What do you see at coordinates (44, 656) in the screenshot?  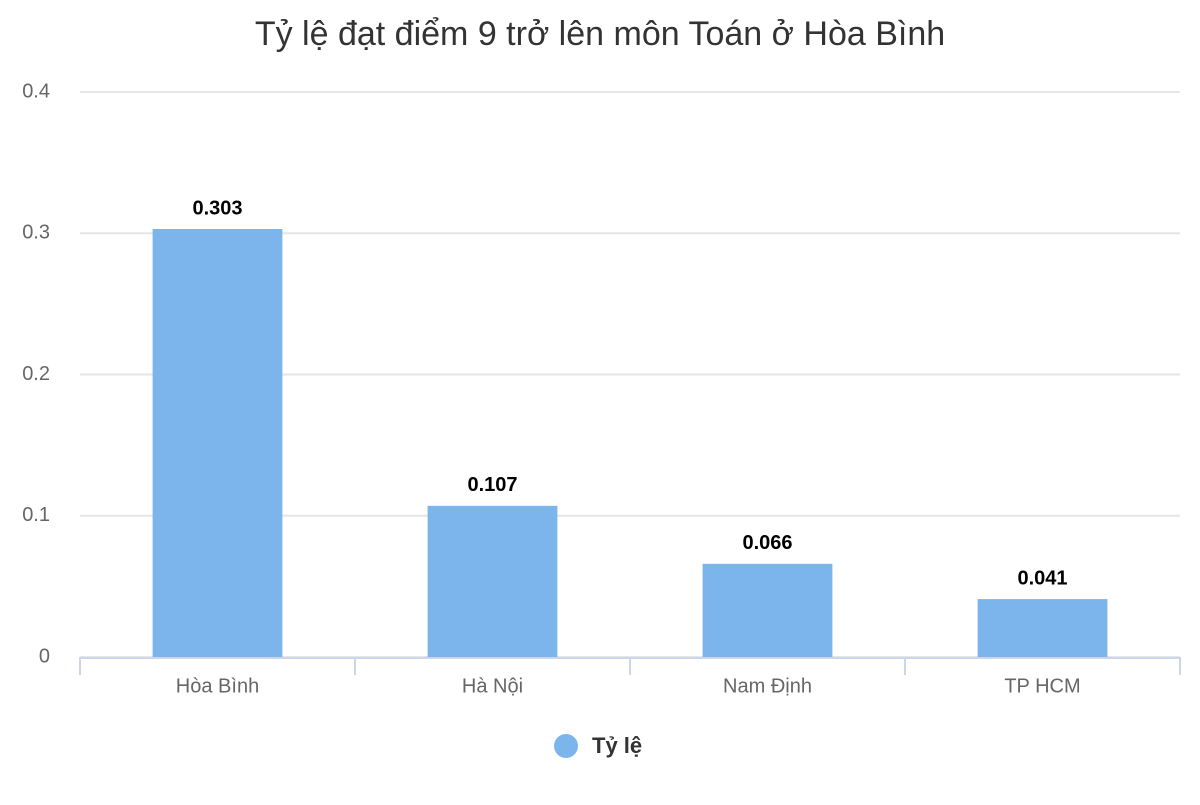 I see `y-tick-label: 0` at bounding box center [44, 656].